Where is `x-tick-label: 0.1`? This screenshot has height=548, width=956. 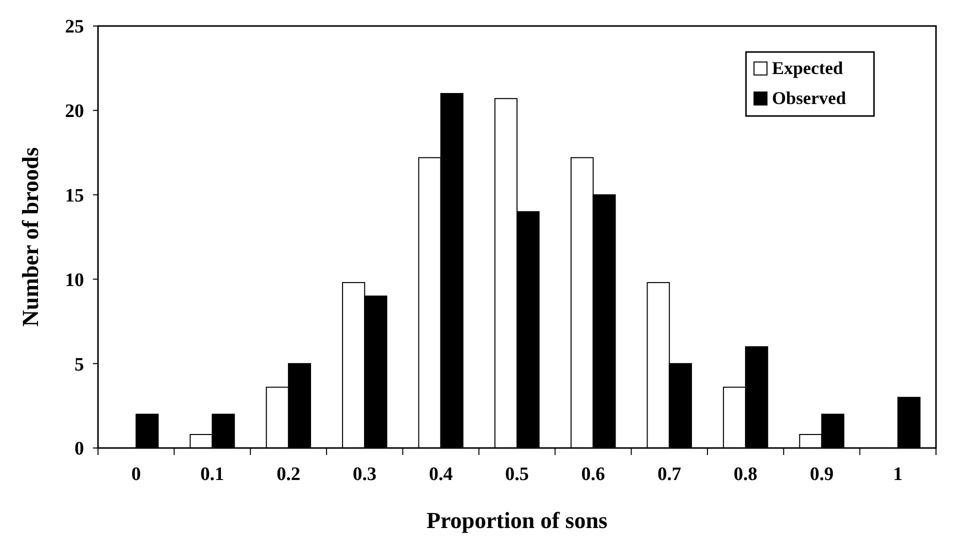
x-tick-label: 0.1 is located at coordinates (212, 474).